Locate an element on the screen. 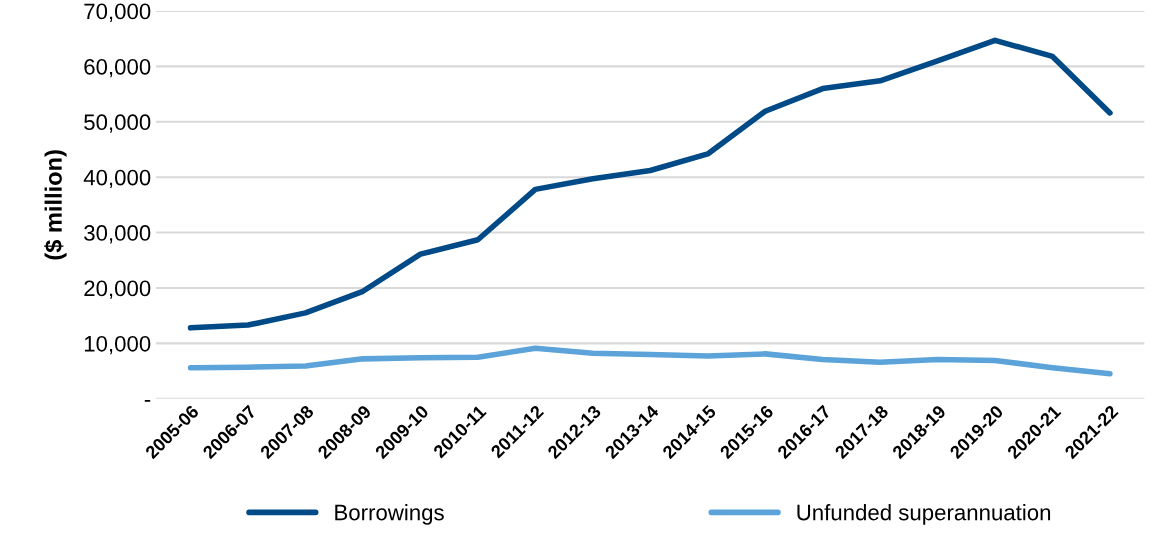  y-tick-label: 20,000 is located at coordinates (117, 289).